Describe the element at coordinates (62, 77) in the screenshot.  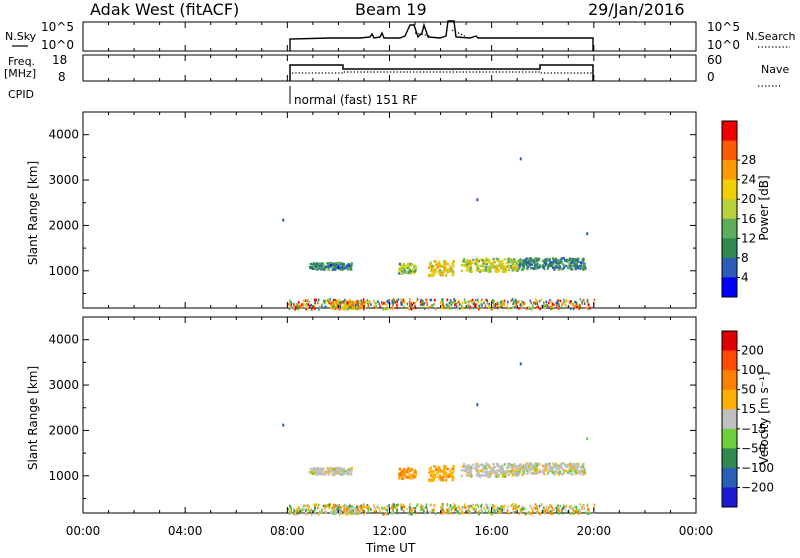
I see `freq-tick-bottom: 8` at that location.